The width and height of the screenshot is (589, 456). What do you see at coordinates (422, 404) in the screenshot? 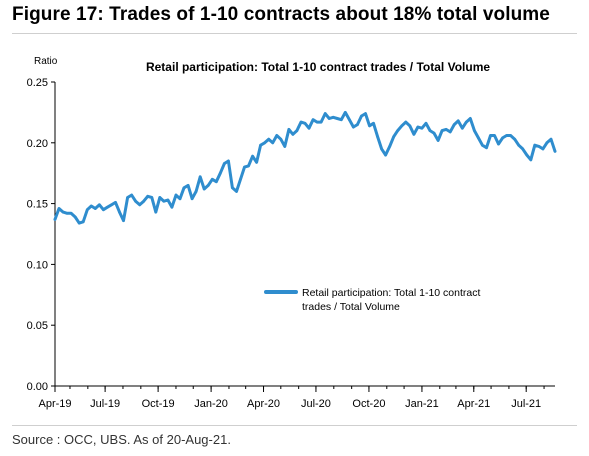
I see `x-tick-label: Jan-21` at bounding box center [422, 404].